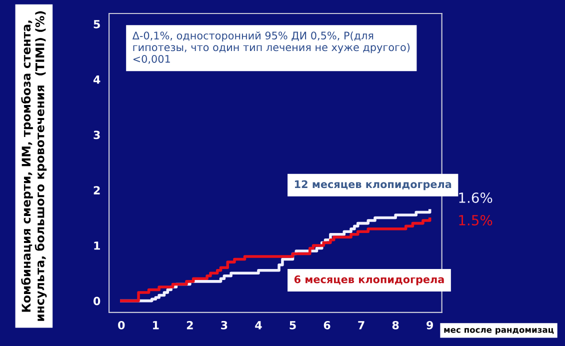 The width and height of the screenshot is (565, 346). Describe the element at coordinates (97, 190) in the screenshot. I see `y-tick-label: 2` at that location.